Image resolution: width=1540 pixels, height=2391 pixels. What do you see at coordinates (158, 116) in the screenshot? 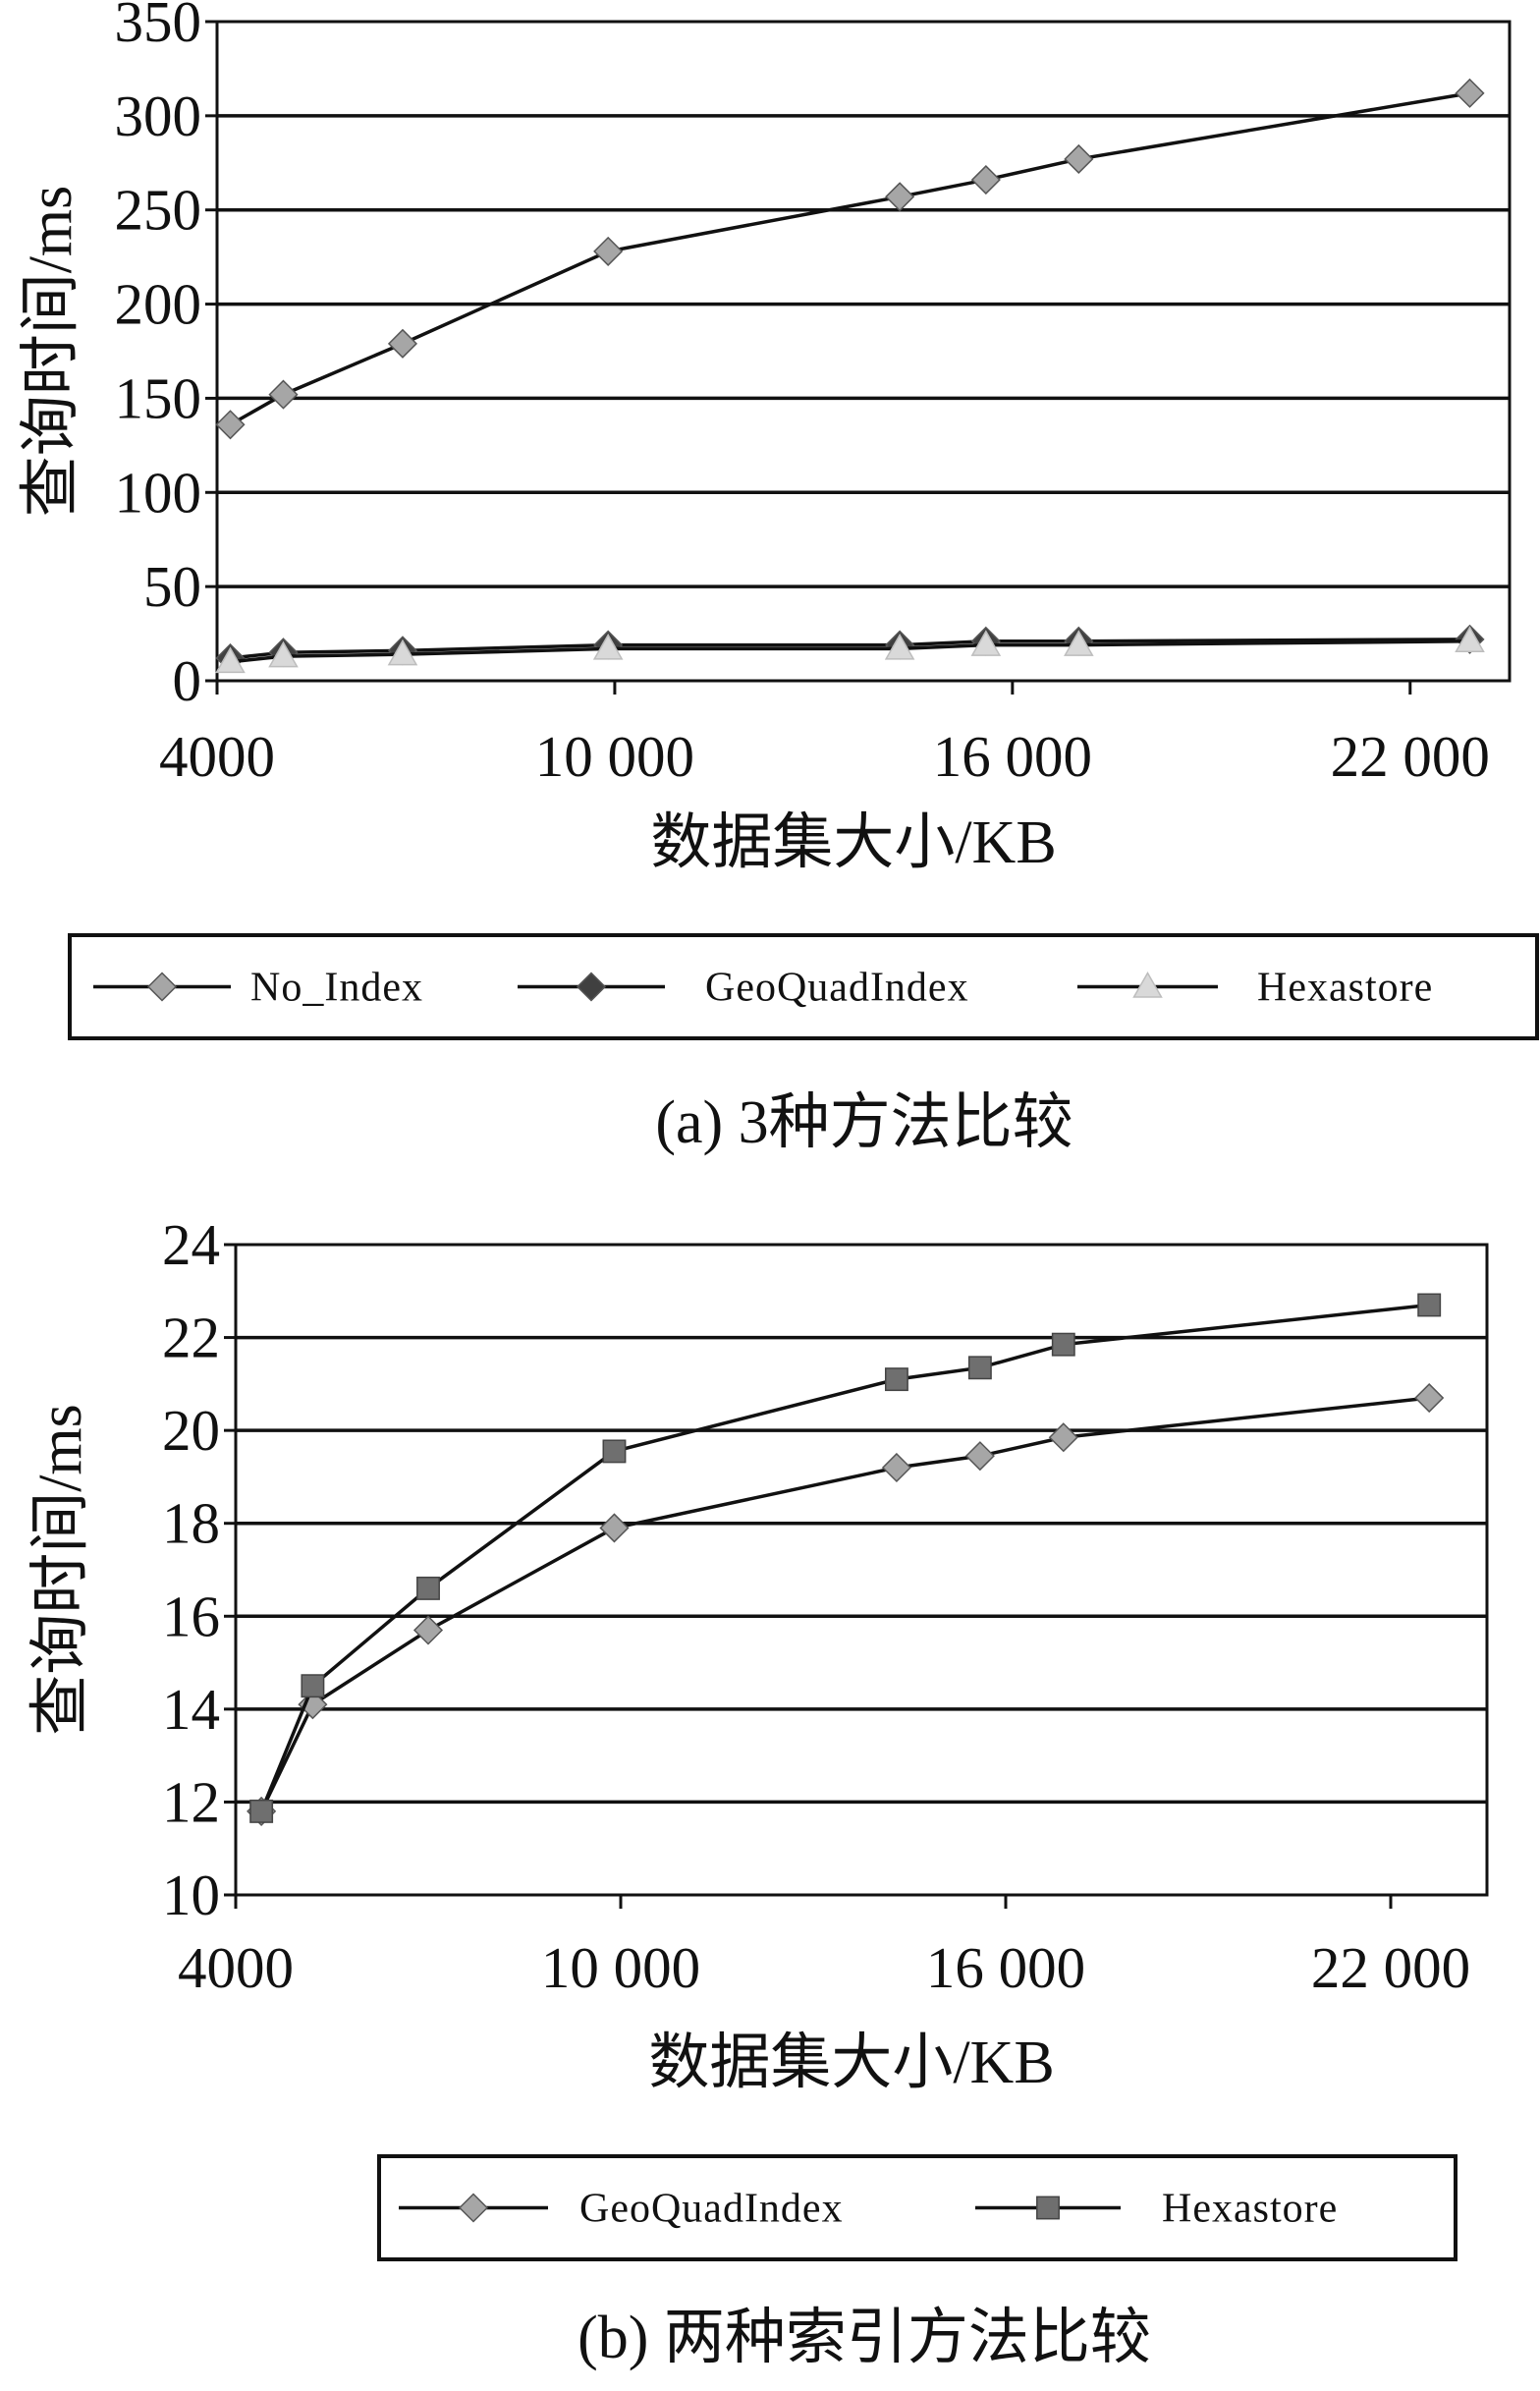
I see `y-tick-label: 300` at bounding box center [158, 116].